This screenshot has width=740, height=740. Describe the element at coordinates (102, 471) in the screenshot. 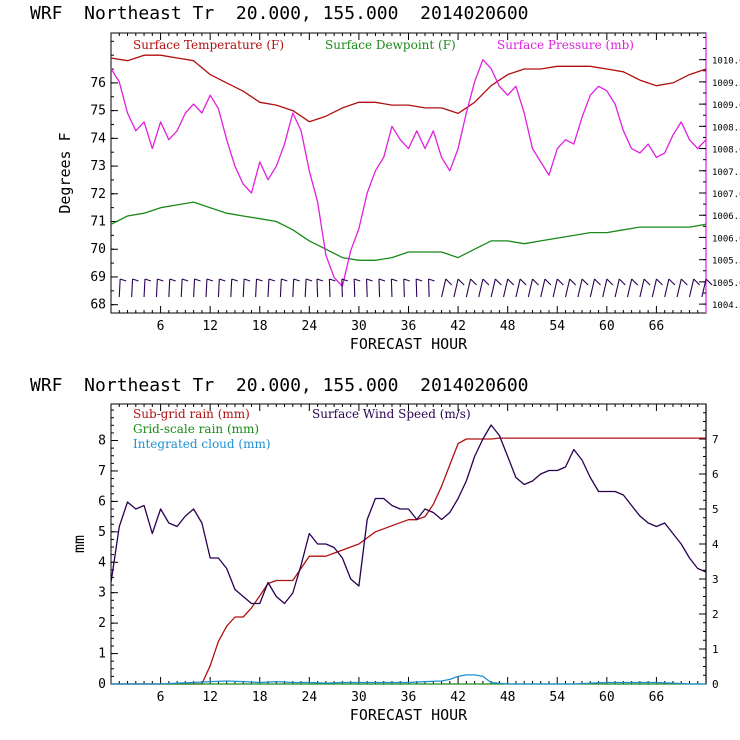

I see `y-tick-label: 7` at that location.